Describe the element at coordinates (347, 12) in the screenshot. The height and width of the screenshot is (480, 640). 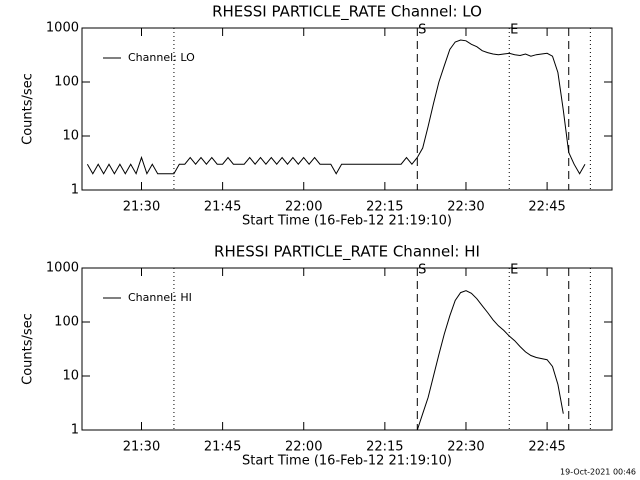
I see `chart-title: RHESSI PARTICLE_RATE Channel: LO` at that location.